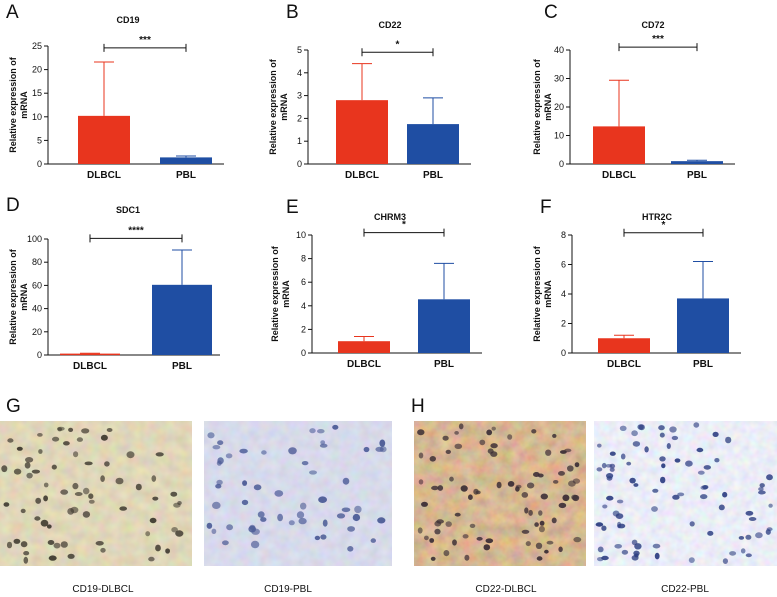  Describe the element at coordinates (39, 355) in the screenshot. I see `panel-d-tick-label: 0` at that location.